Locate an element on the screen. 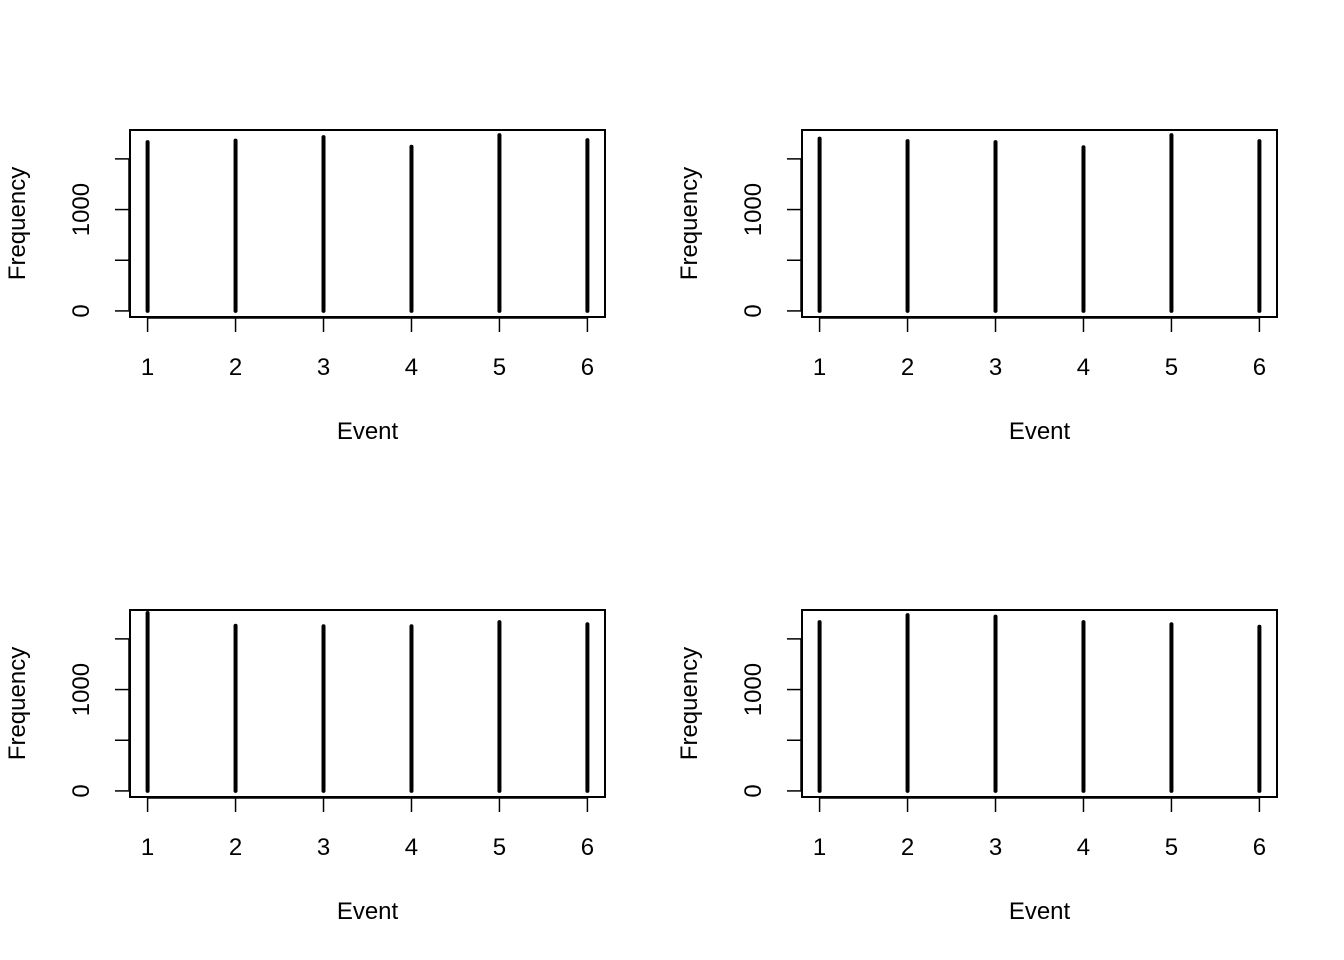 The image size is (1344, 960). chart-panel-4: 1 2 3 4 5 6 0 1000 Event Frequency is located at coordinates (977, 767).